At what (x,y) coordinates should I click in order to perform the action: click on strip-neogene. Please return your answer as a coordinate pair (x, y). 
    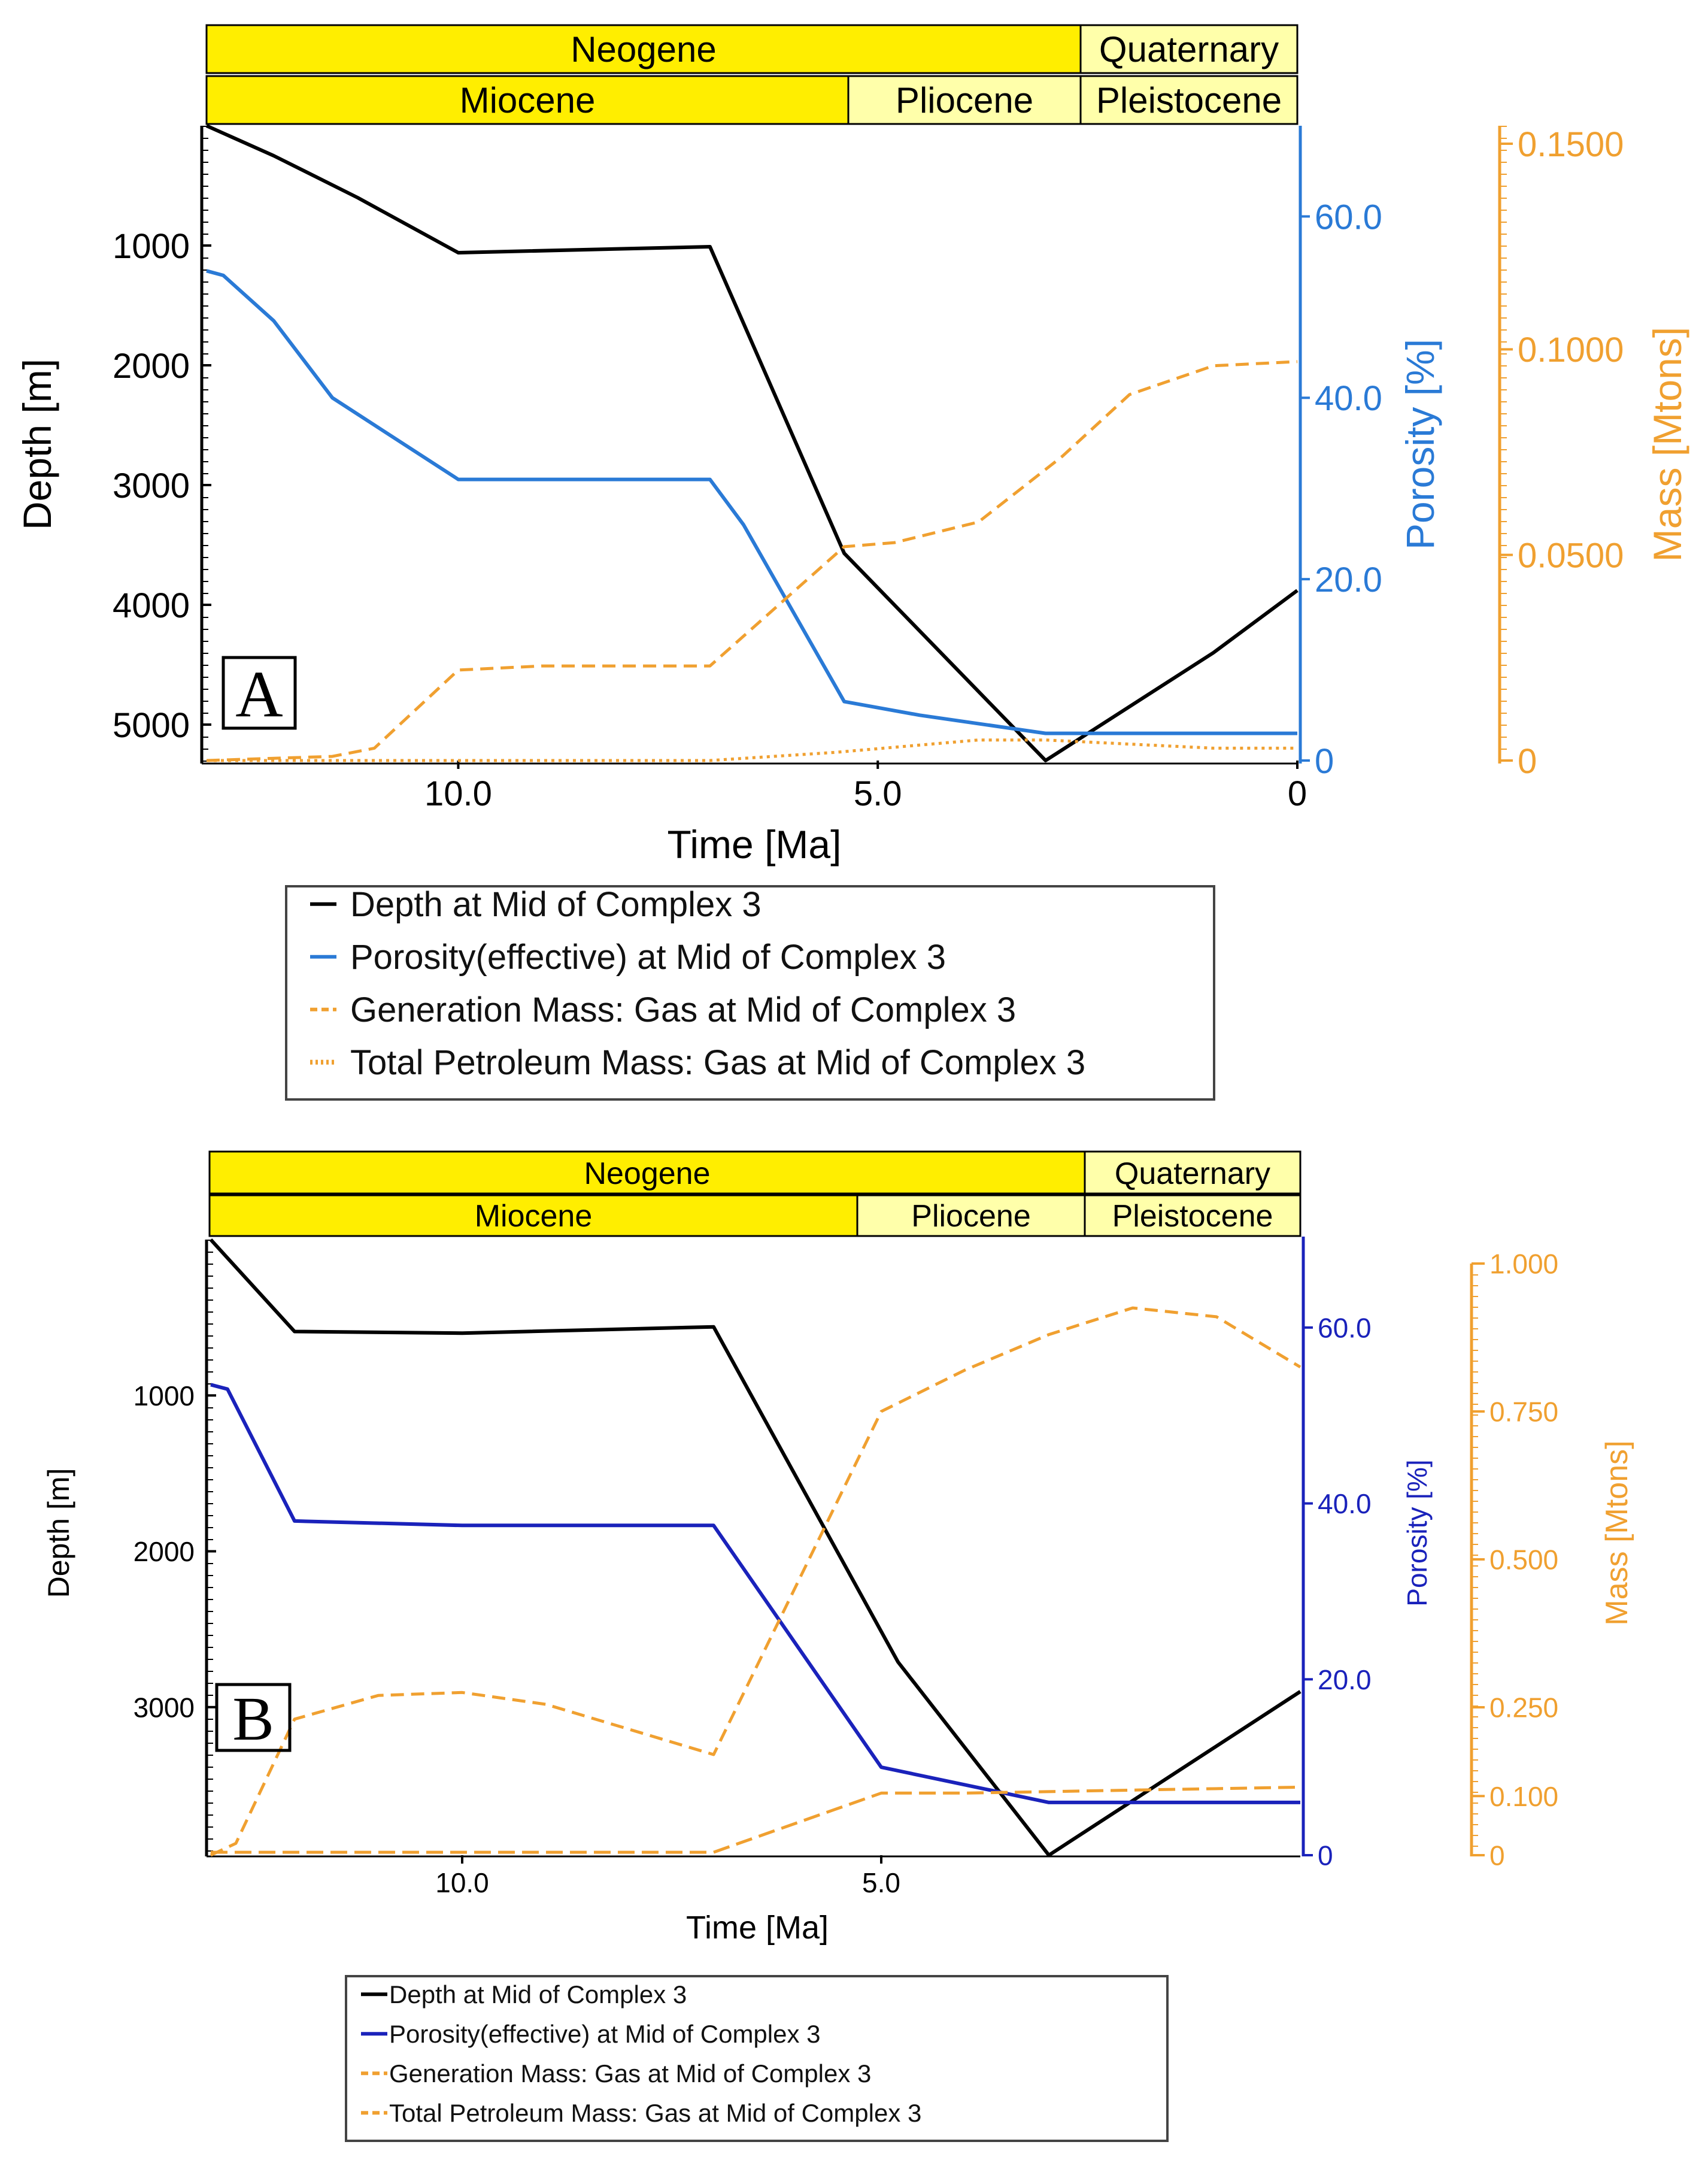
    Looking at the image, I should click on (643, 49).